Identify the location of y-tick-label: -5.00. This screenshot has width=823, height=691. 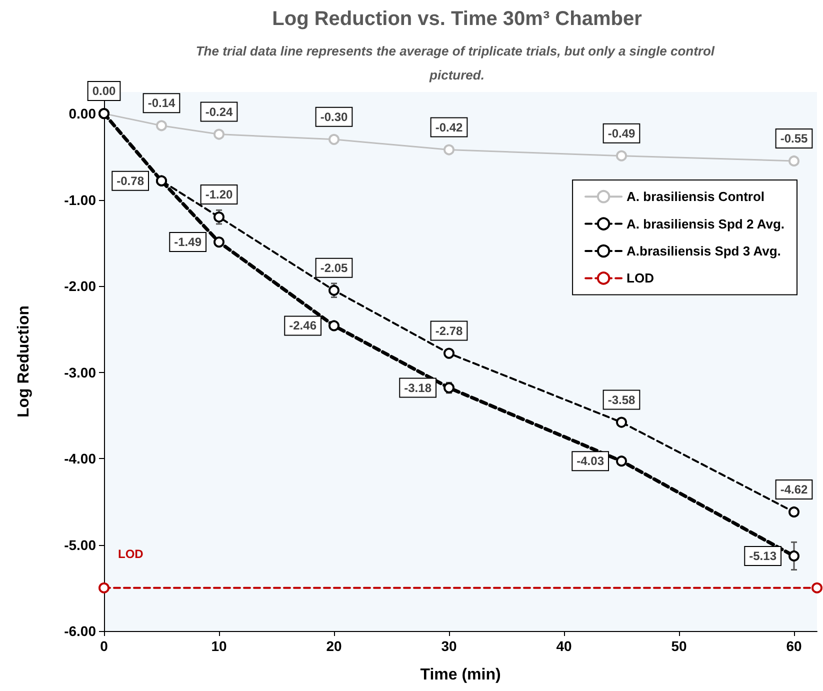
(80, 544).